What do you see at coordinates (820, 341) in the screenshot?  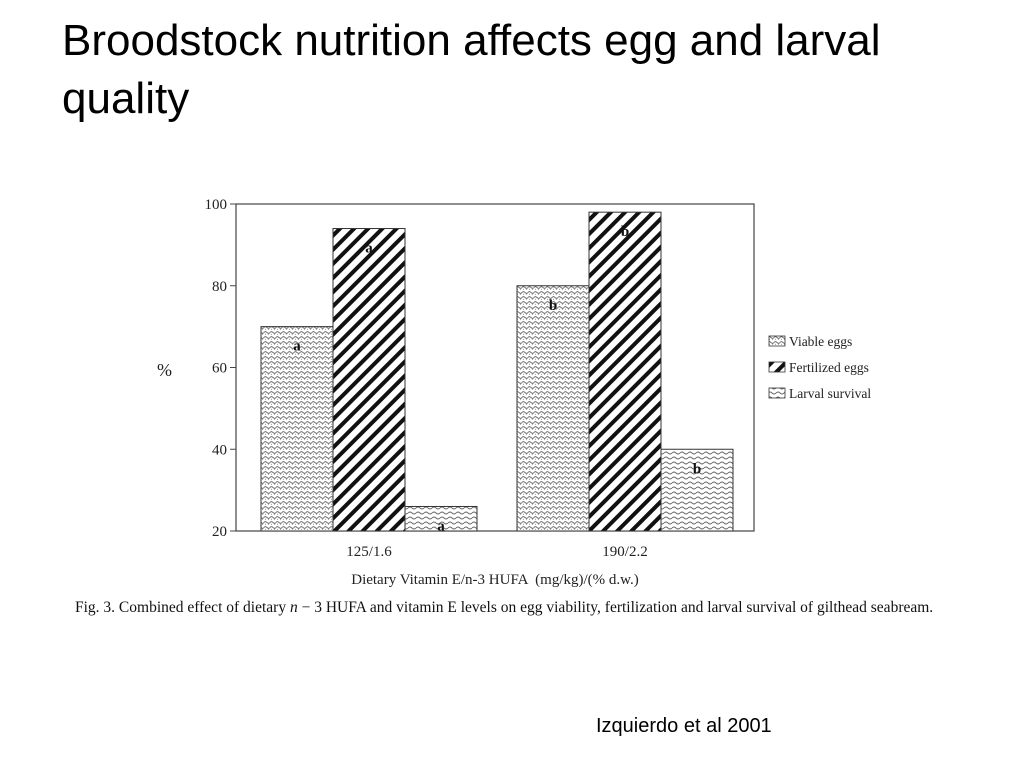 I see `legend-label: Viable eggs` at bounding box center [820, 341].